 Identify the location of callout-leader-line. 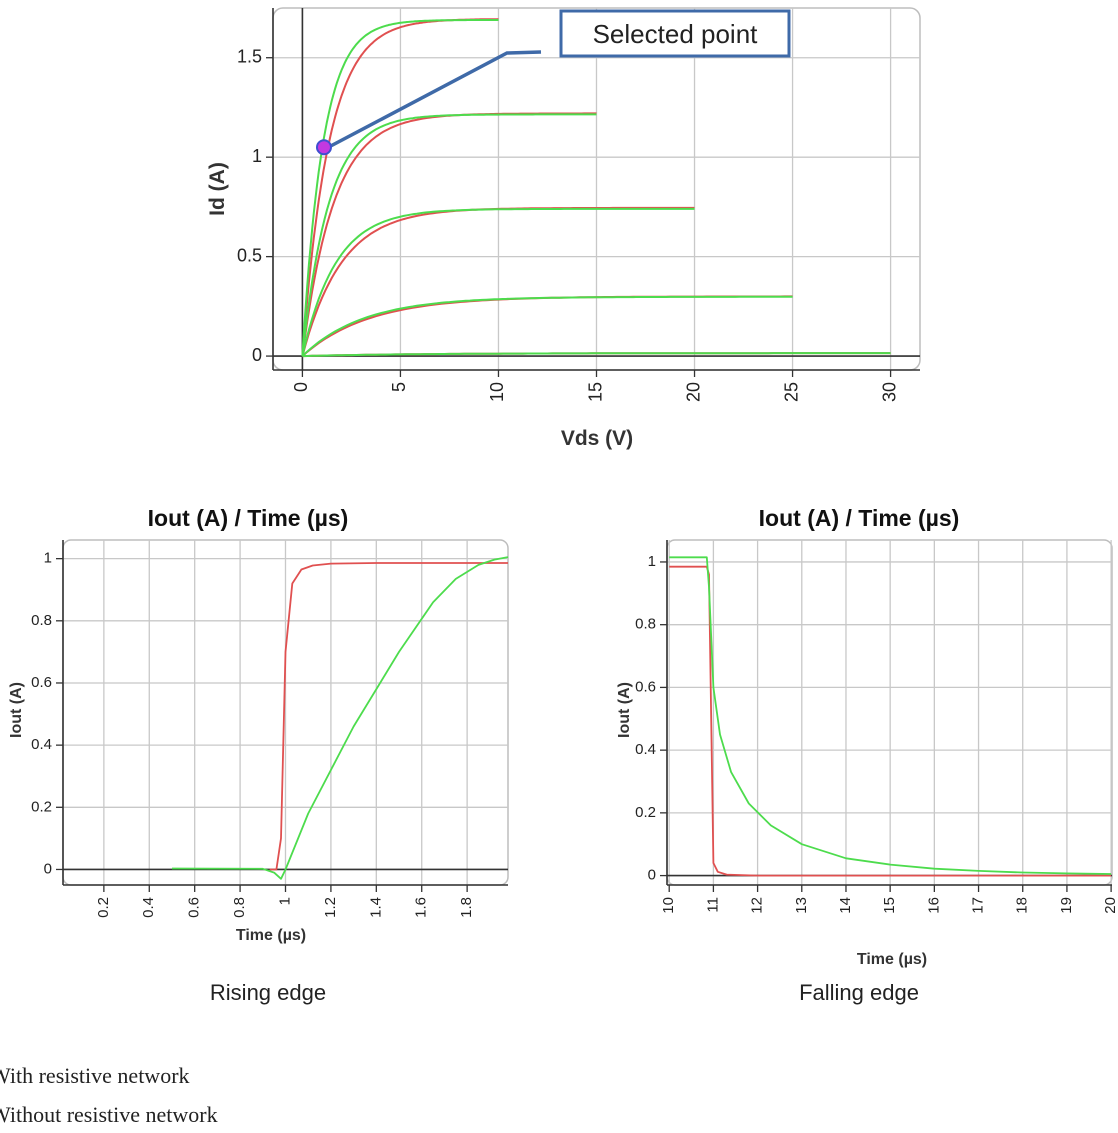
(433, 100).